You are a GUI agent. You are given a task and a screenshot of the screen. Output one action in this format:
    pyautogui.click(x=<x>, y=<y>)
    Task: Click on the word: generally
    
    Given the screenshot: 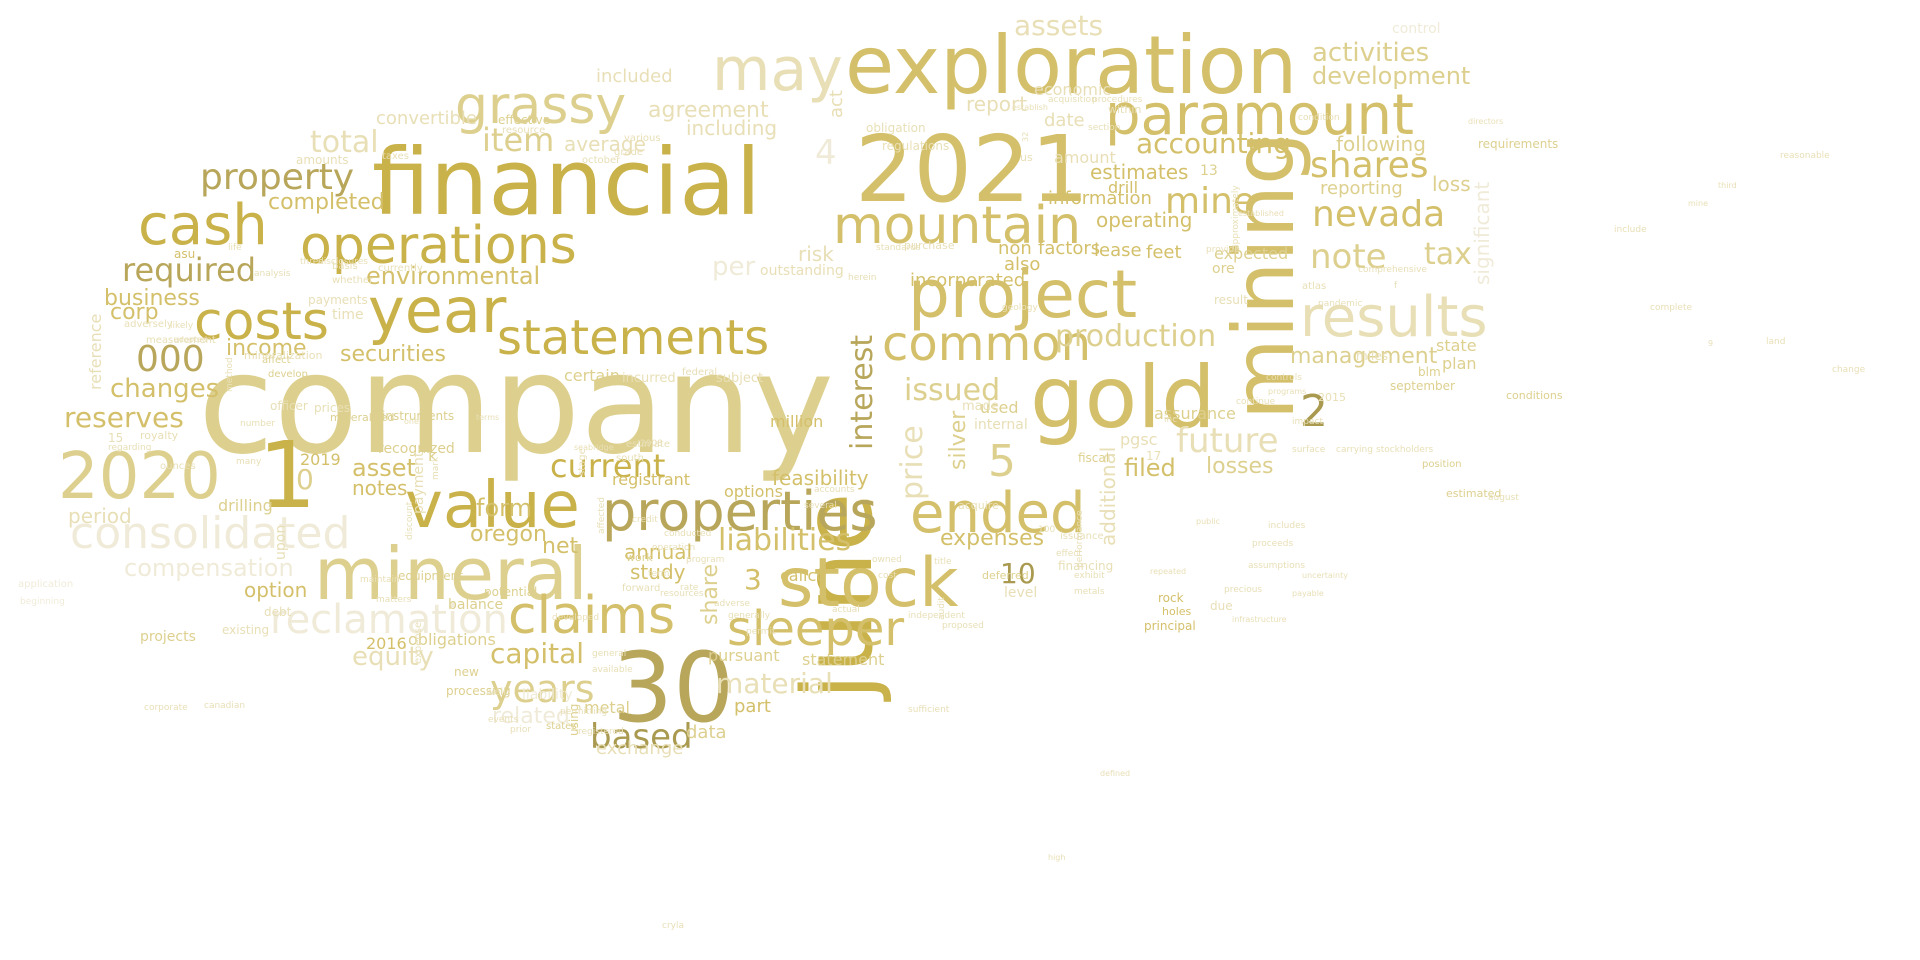 What is the action you would take?
    pyautogui.click(x=749, y=616)
    